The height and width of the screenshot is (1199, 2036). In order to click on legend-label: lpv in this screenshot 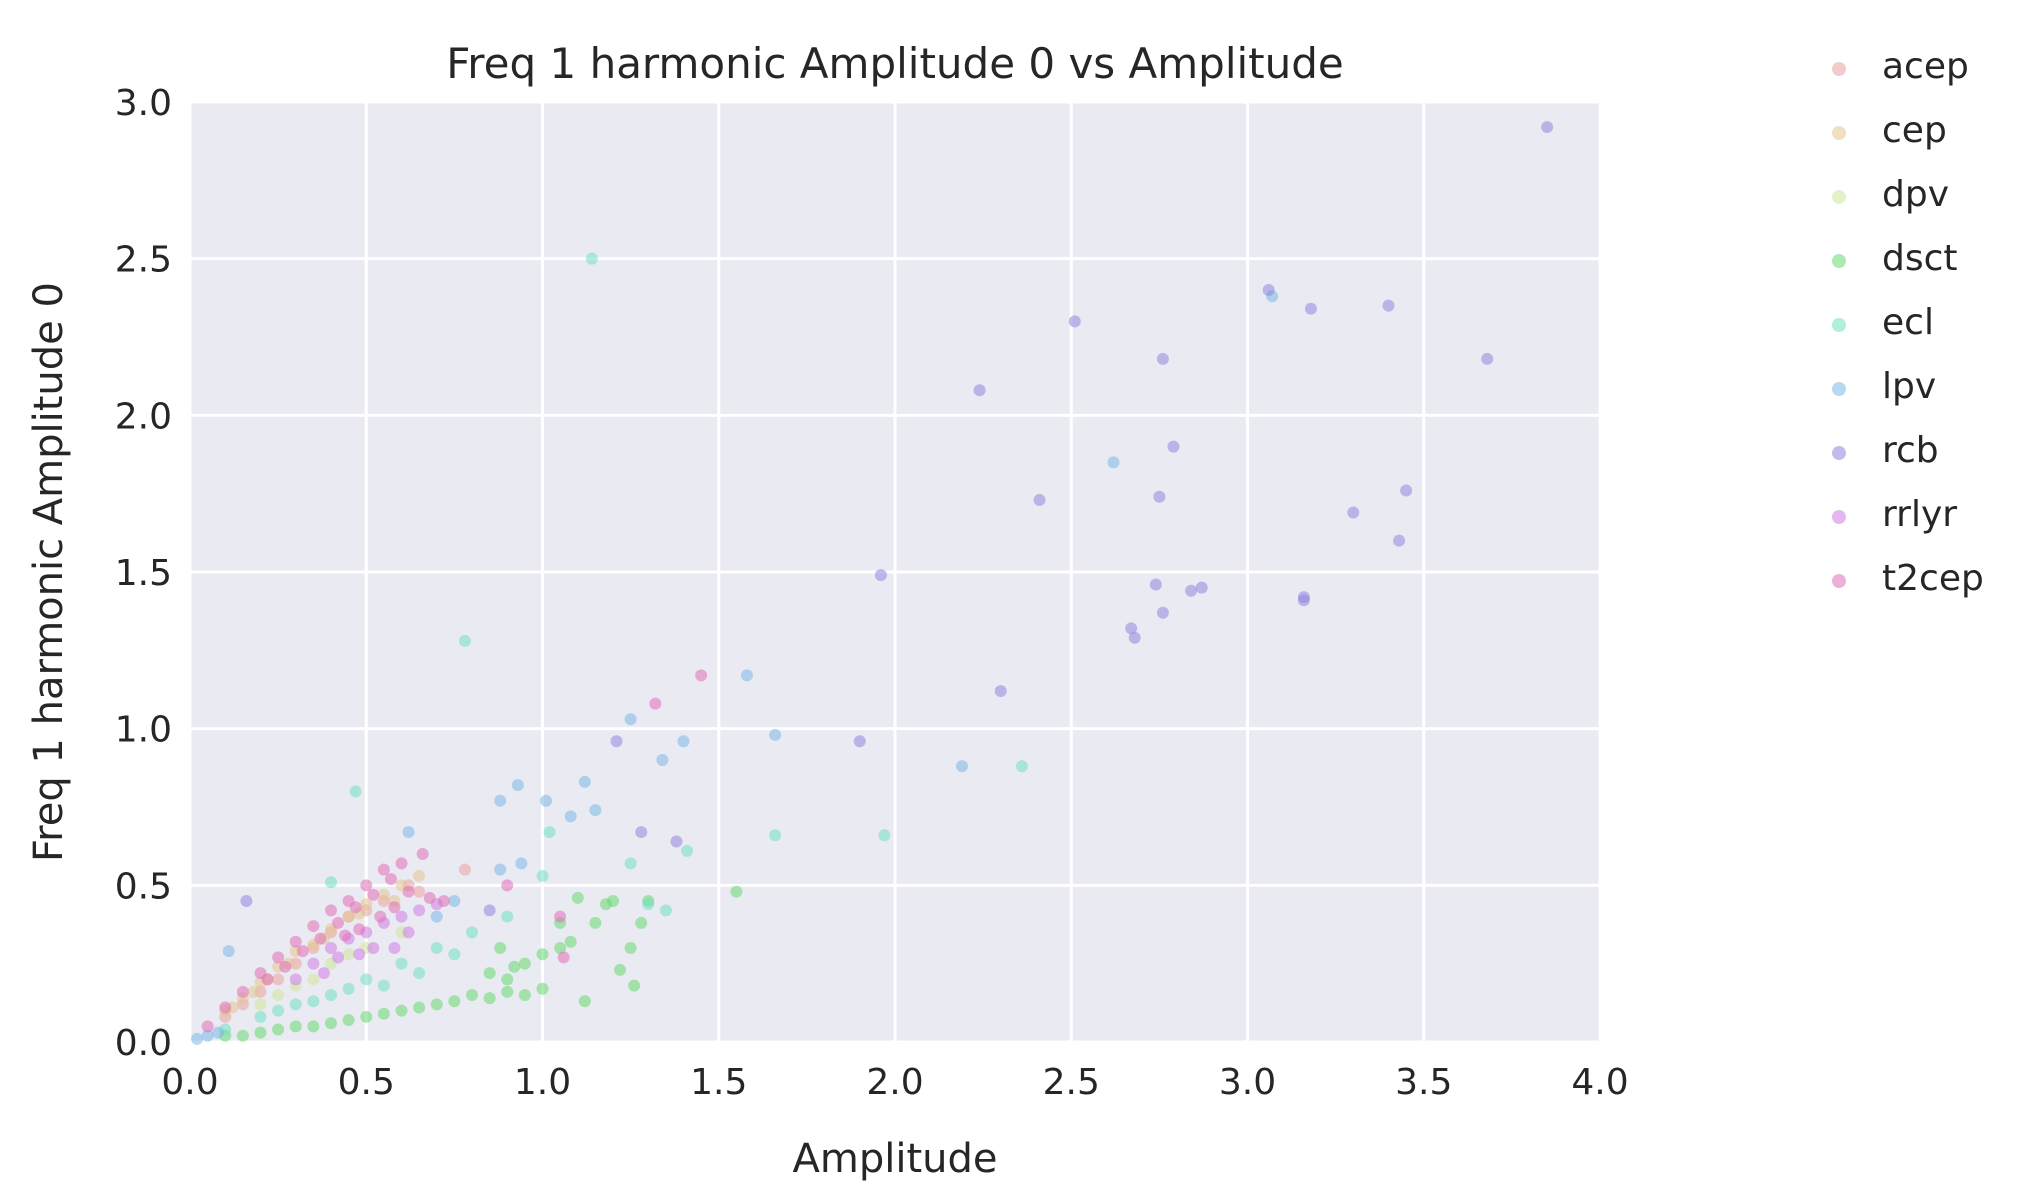, I will do `click(1909, 386)`.